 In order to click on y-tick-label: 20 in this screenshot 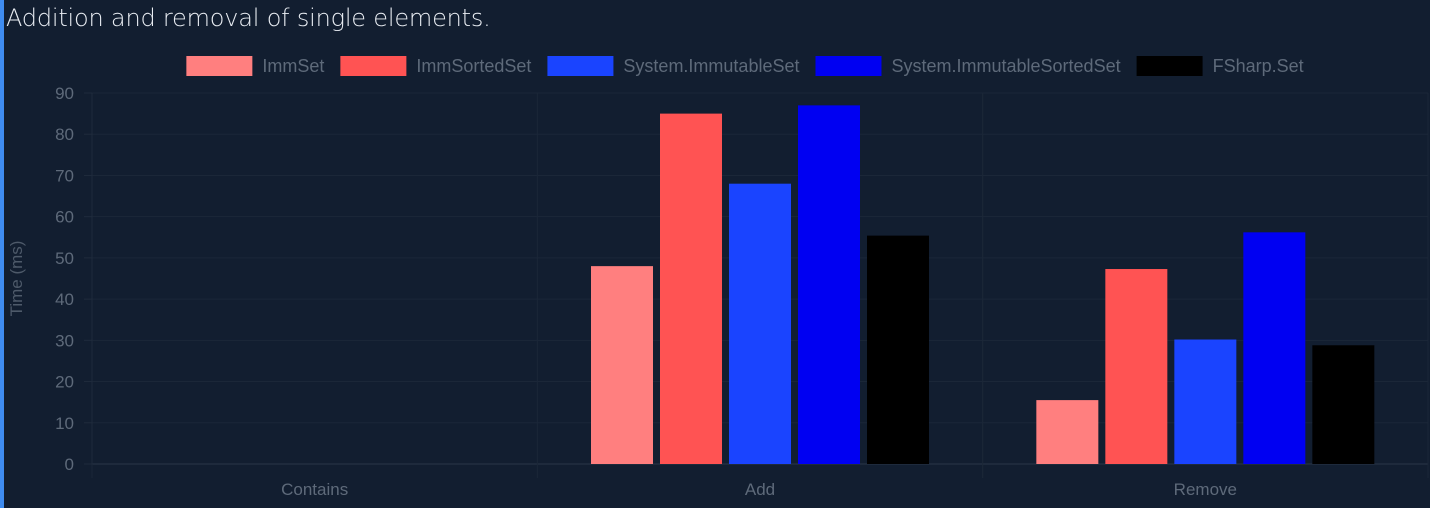, I will do `click(64, 382)`.